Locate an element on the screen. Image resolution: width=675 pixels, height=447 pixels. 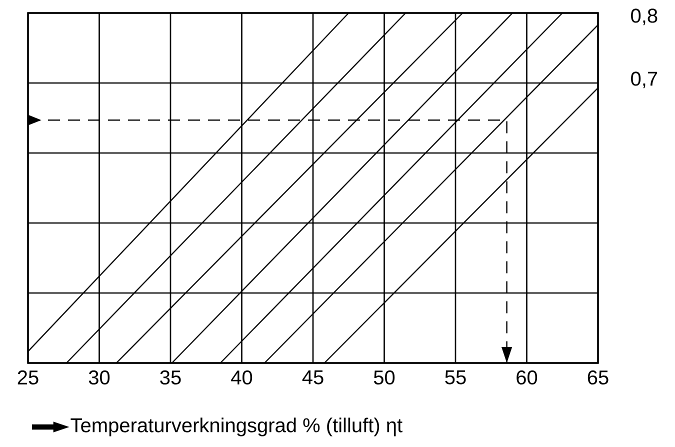
x-axis-title: Temperaturverkningsgrad % (tilluft) ηt is located at coordinates (236, 427).